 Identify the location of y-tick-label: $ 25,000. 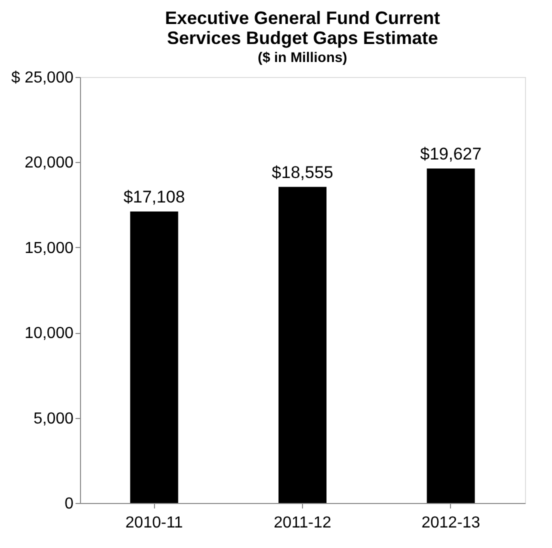
(42, 78).